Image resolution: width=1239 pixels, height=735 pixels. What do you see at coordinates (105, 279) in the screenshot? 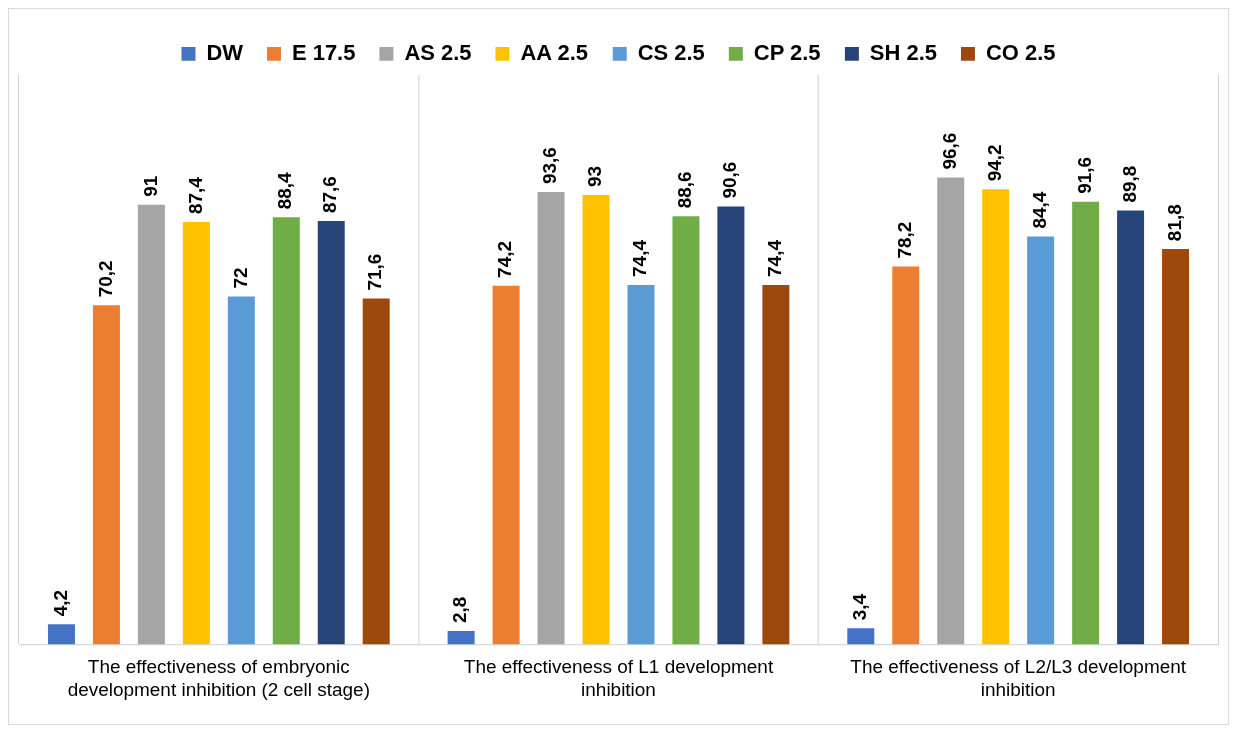
I see `data-label: 70,2` at bounding box center [105, 279].